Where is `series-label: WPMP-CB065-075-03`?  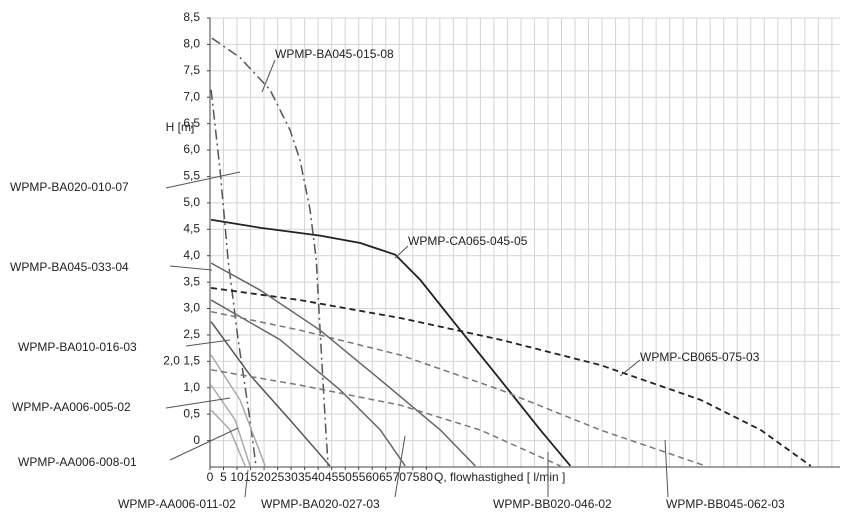 series-label: WPMP-CB065-075-03 is located at coordinates (700, 357).